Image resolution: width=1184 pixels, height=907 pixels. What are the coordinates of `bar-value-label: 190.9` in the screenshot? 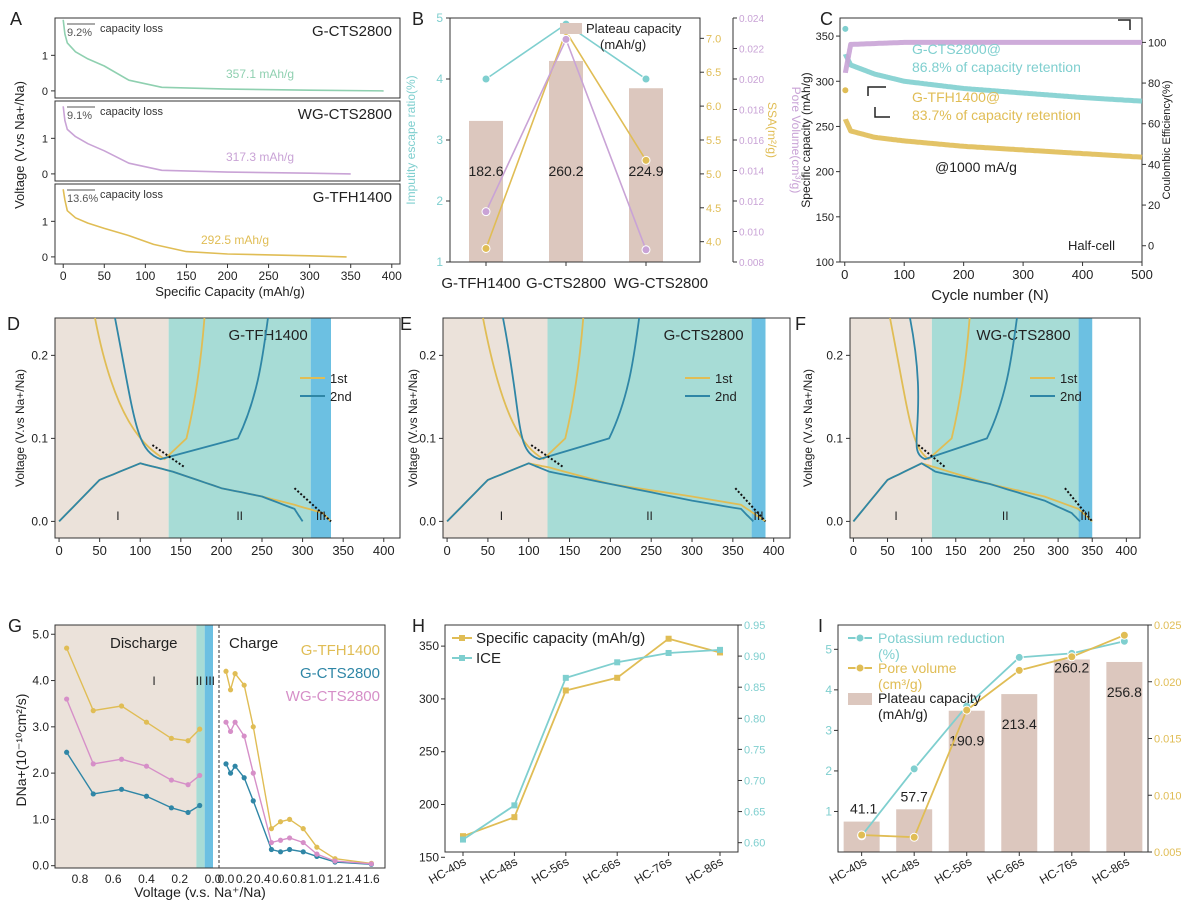 It's located at (966, 741).